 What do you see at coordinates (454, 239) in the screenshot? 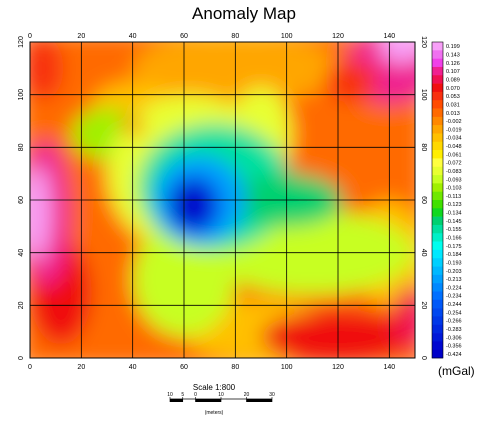
I see `colorbar-level-label: -0.166` at bounding box center [454, 239].